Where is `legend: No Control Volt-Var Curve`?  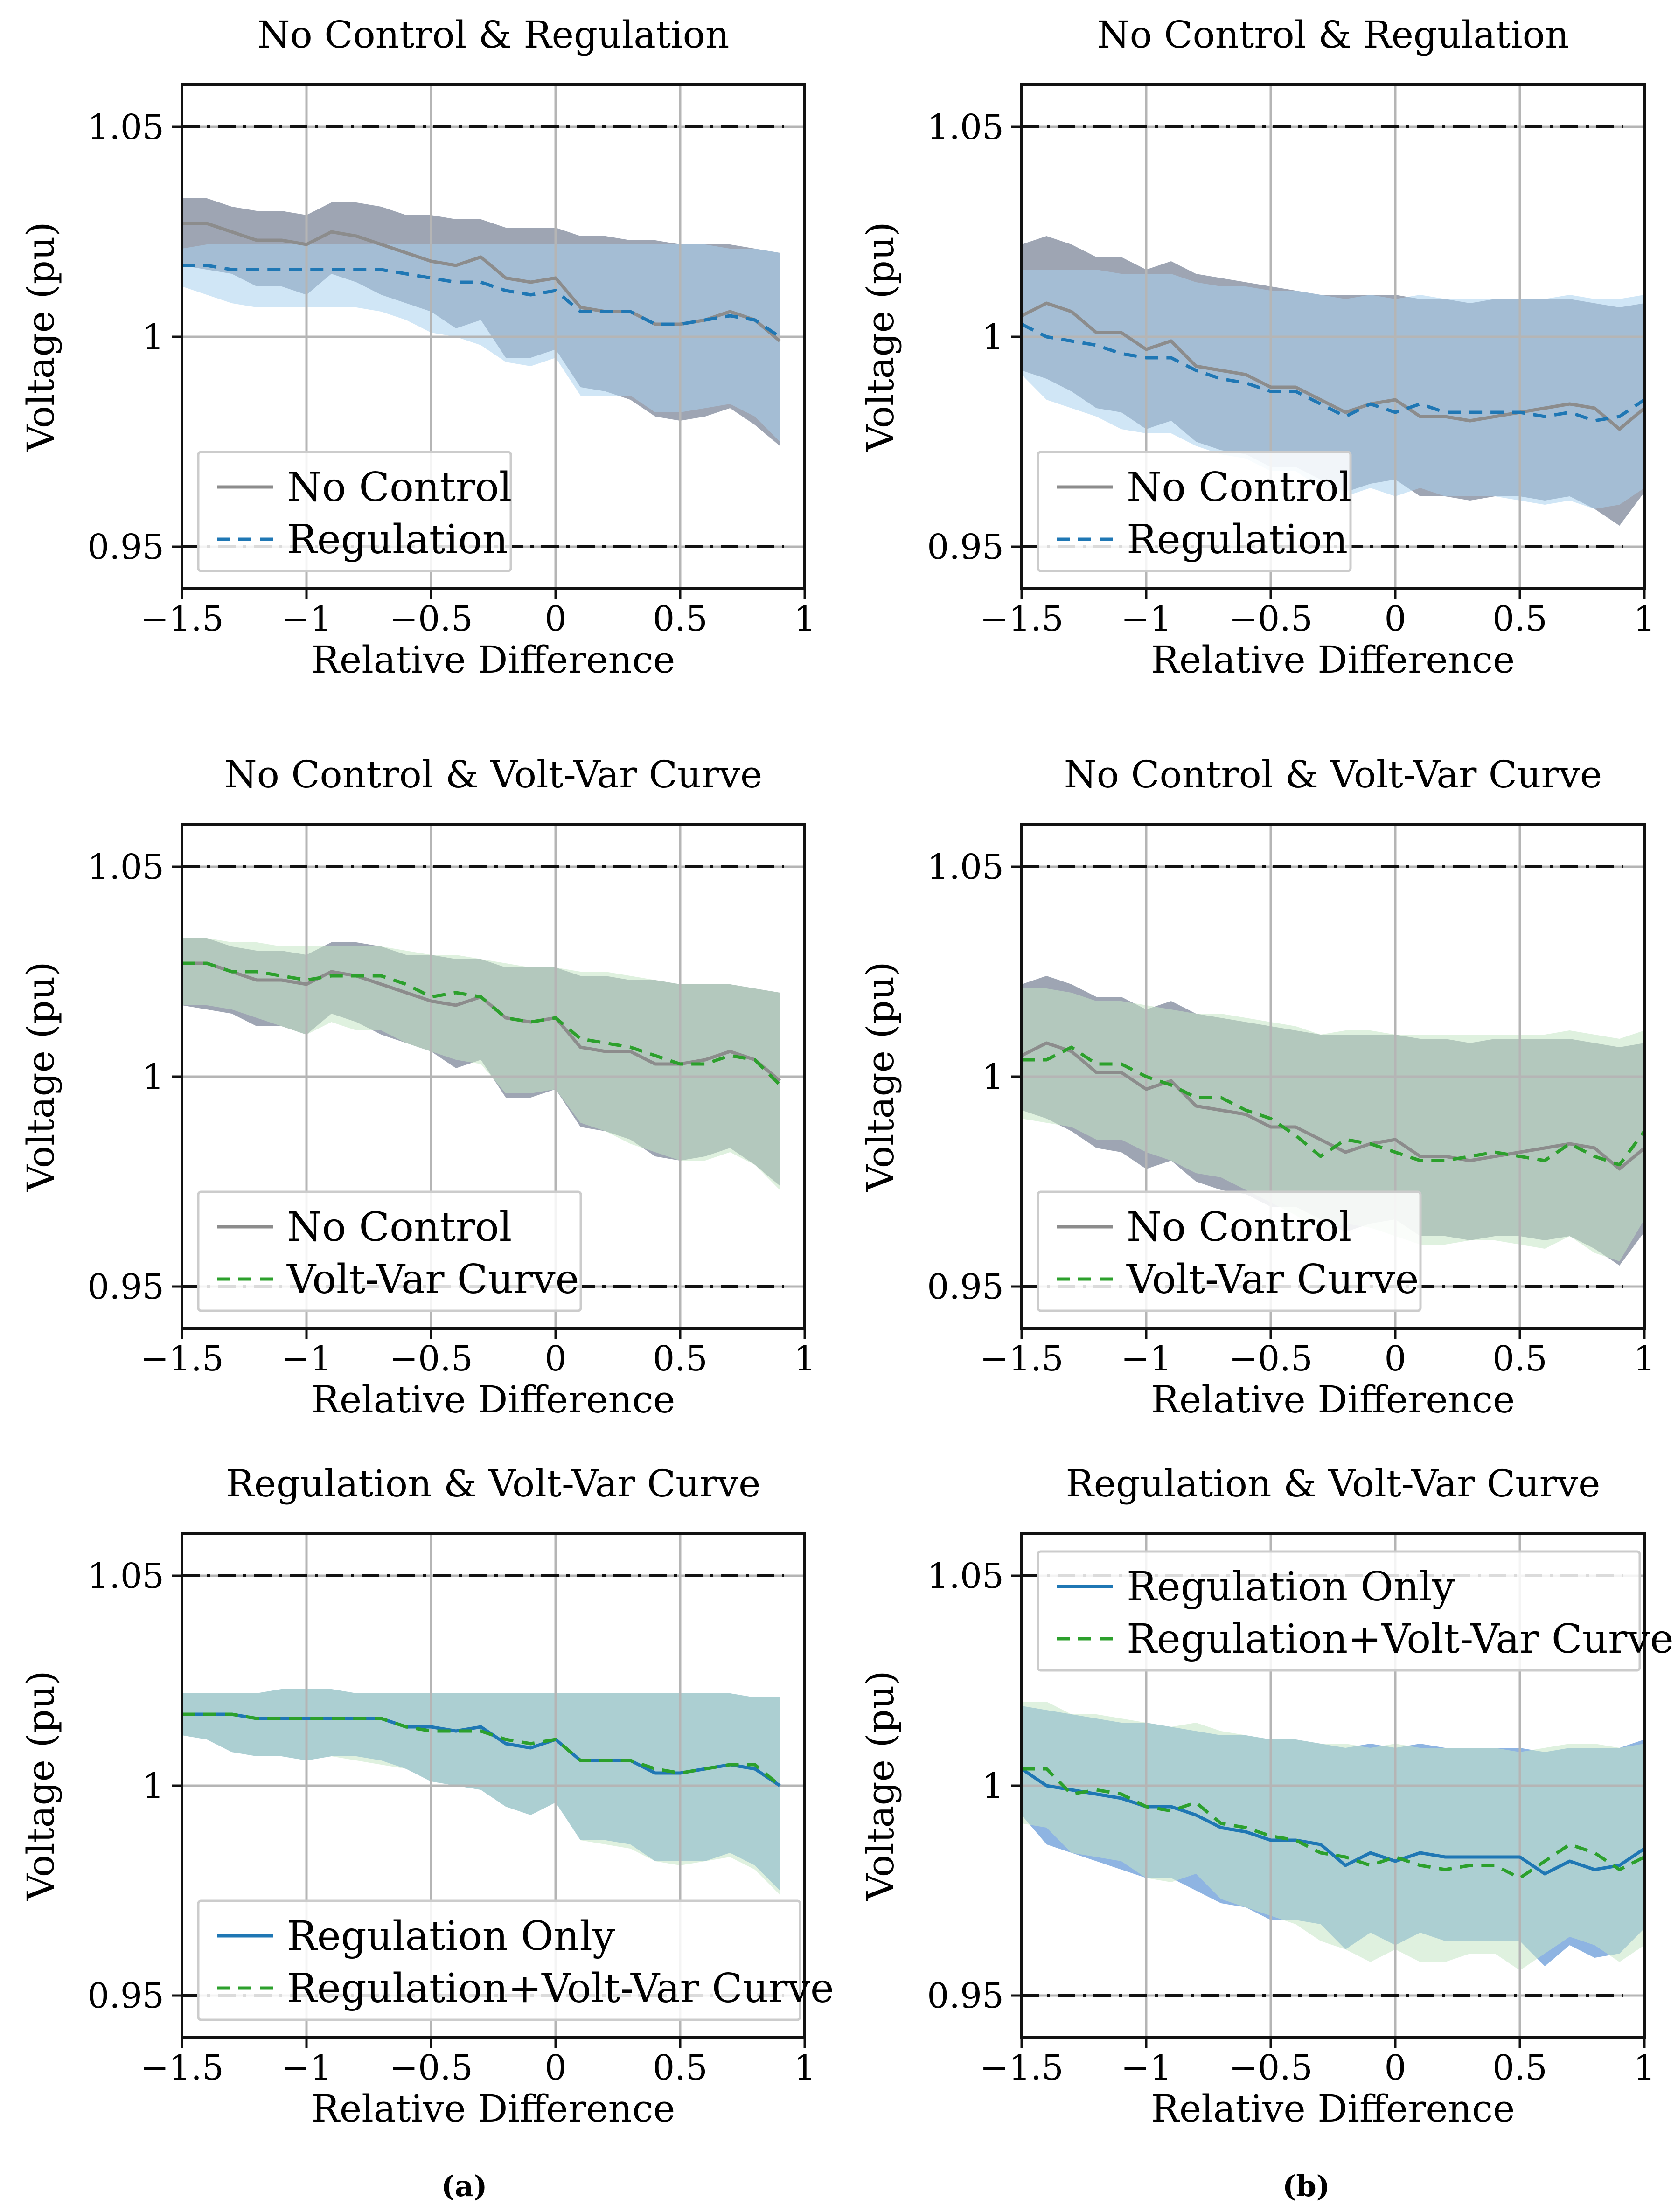
legend: No Control Volt-Var Curve is located at coordinates (389, 1251).